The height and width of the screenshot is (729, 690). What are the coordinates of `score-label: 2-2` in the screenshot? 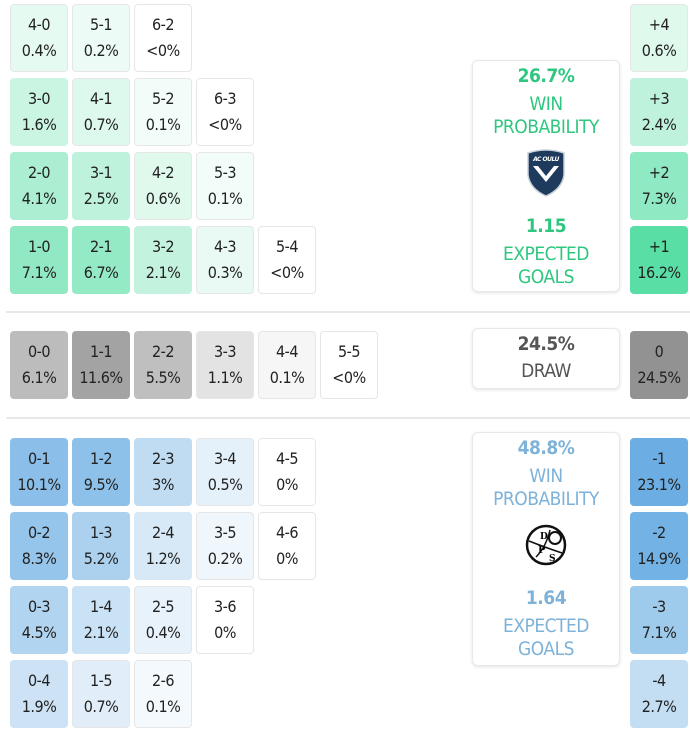 It's located at (163, 351).